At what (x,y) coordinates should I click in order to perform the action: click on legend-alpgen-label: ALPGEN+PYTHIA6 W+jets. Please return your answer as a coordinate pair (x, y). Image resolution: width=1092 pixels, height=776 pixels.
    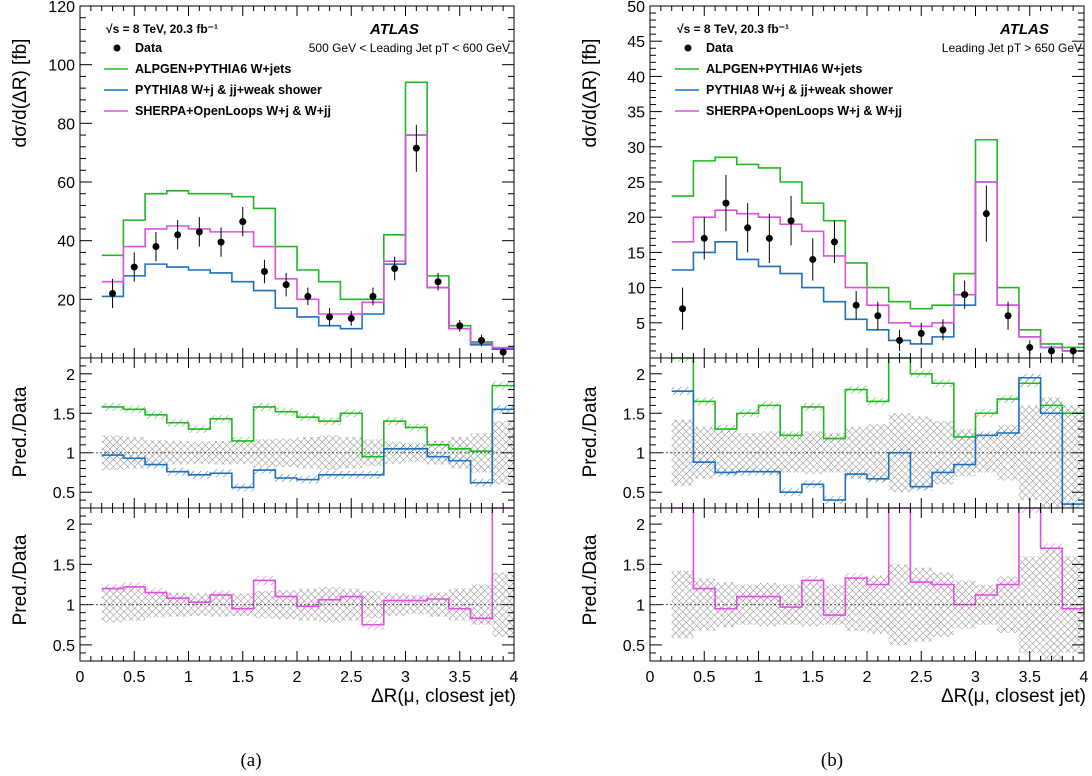
    Looking at the image, I should click on (213, 69).